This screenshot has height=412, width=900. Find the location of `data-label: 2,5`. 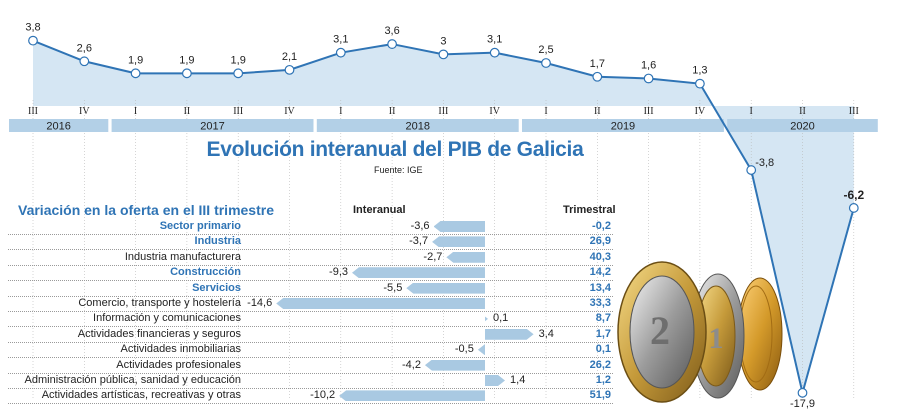

data-label: 2,5 is located at coordinates (545, 50).